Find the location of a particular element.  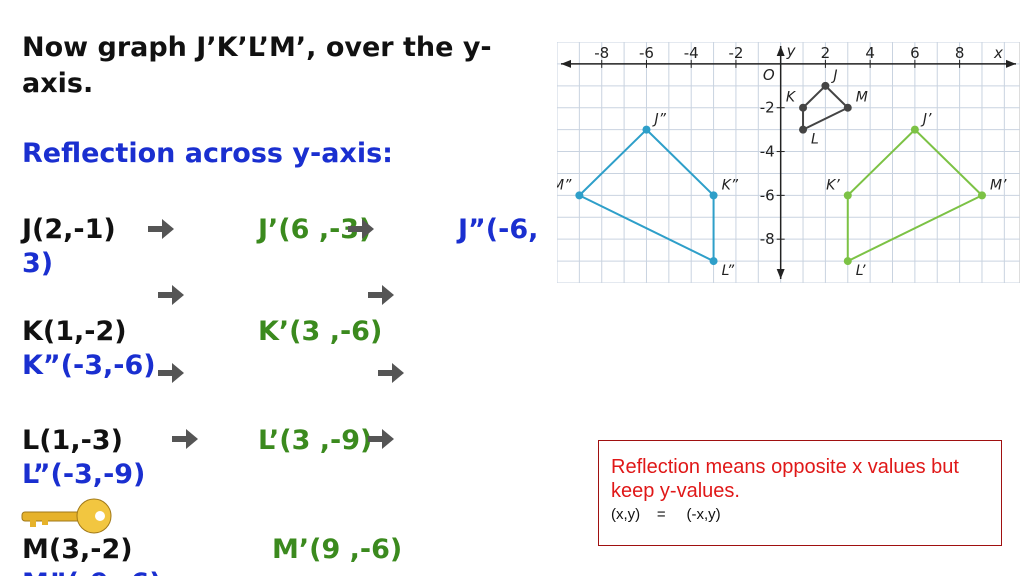

y-tick-label: -2 is located at coordinates (767, 108).